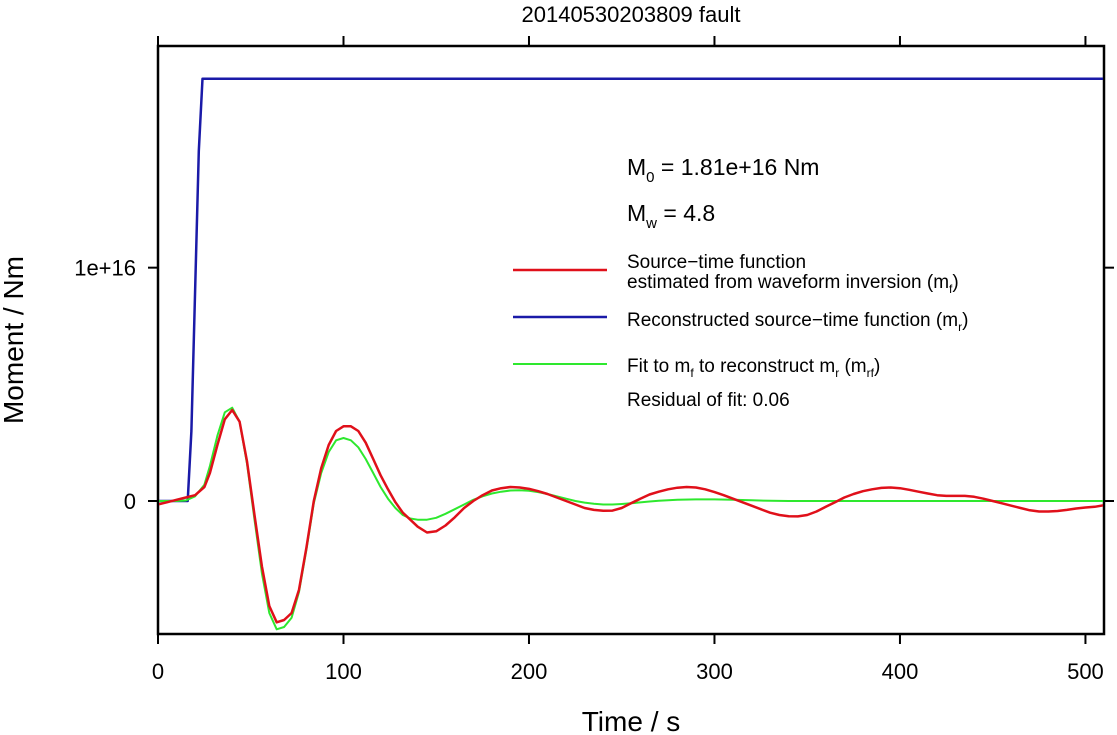 The width and height of the screenshot is (1117, 735). What do you see at coordinates (793, 284) in the screenshot?
I see `legend-label-estimated-line2: estimated from waveform inversion (mf)` at bounding box center [793, 284].